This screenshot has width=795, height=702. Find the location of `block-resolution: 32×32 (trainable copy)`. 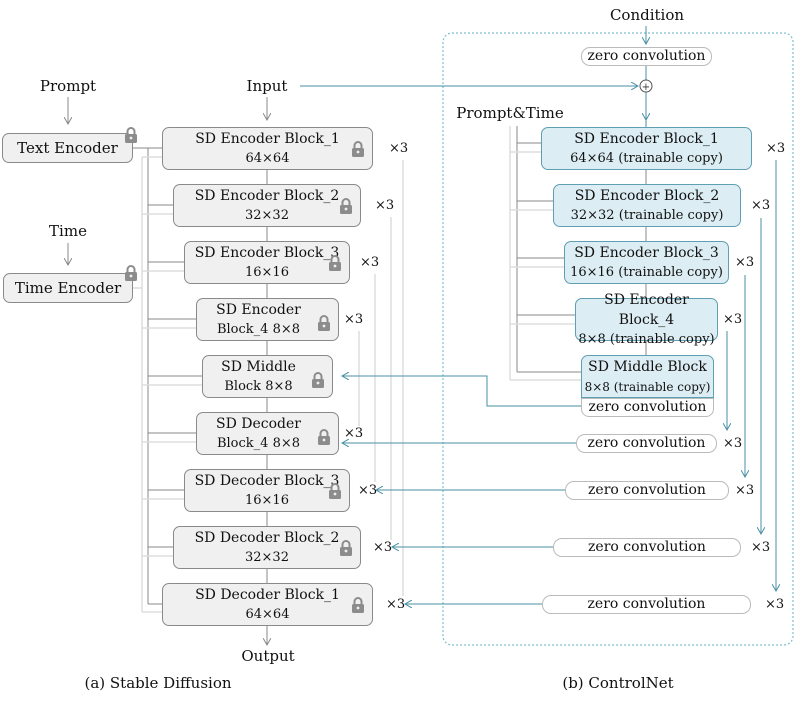

block-resolution: 32×32 (trainable copy) is located at coordinates (647, 215).